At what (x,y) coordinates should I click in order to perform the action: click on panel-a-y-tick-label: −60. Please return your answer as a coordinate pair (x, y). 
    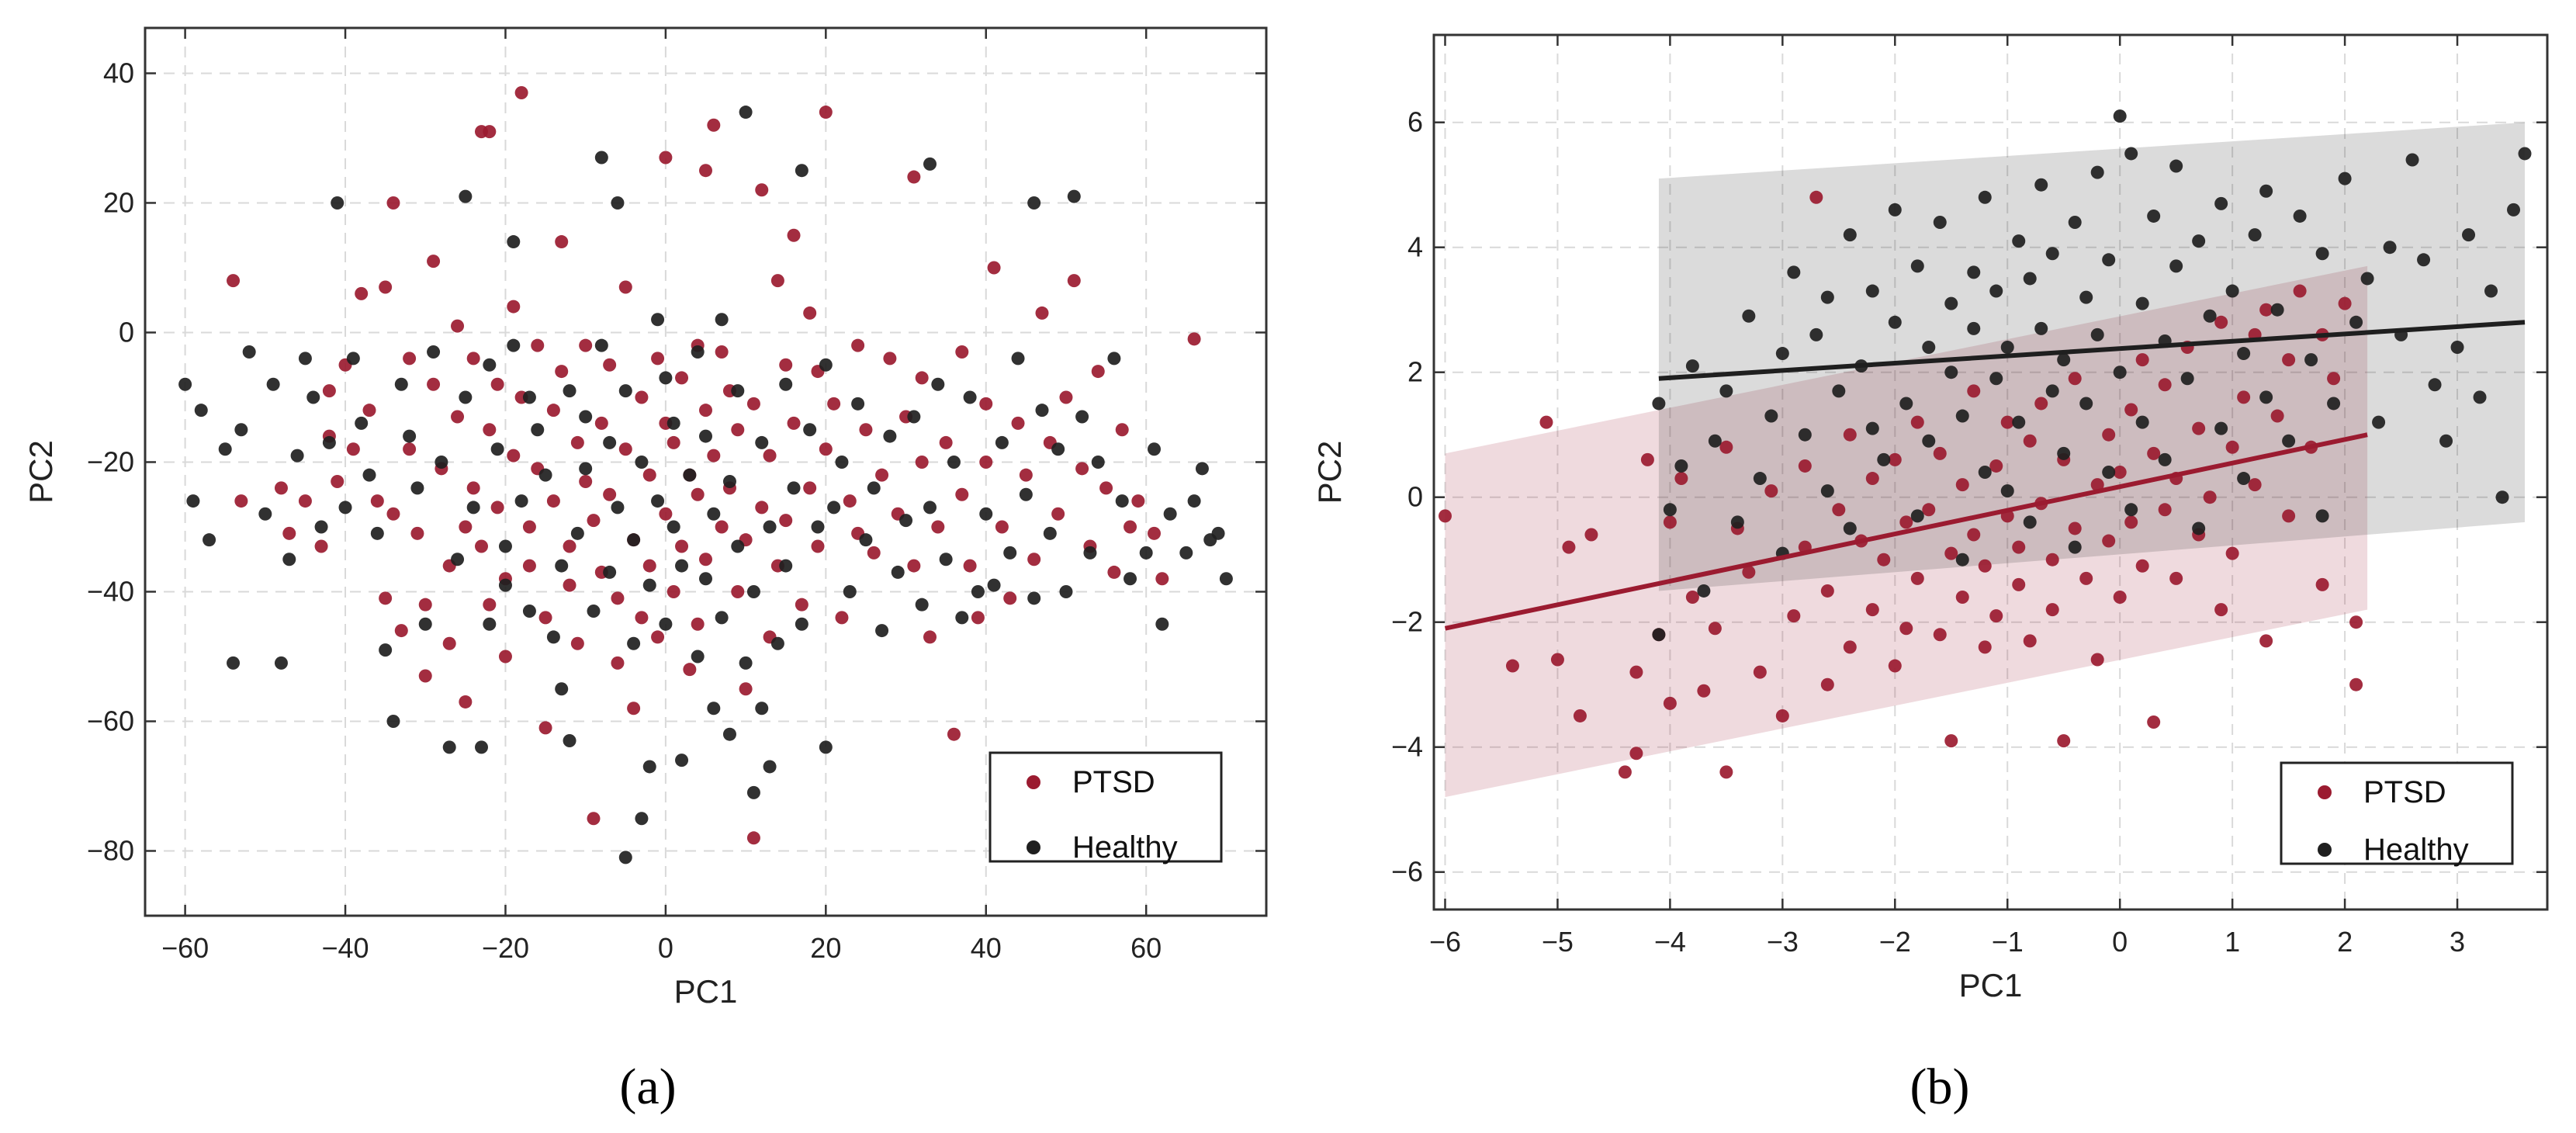
    Looking at the image, I should click on (110, 720).